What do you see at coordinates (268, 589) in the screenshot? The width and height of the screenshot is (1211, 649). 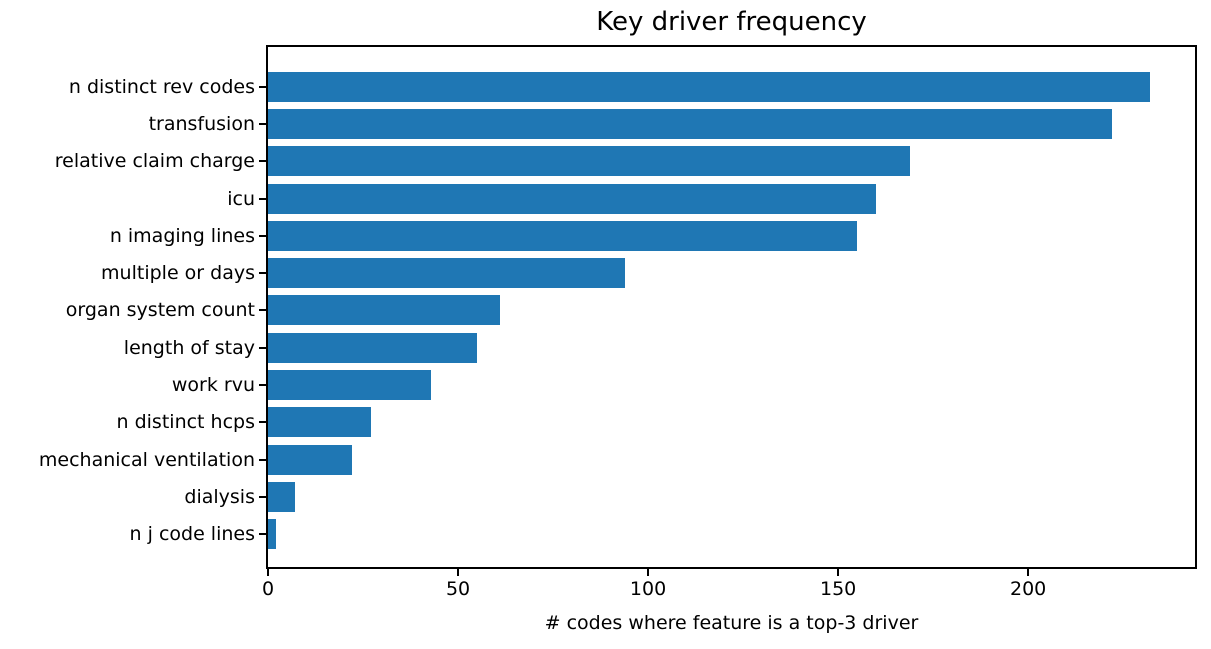 I see `x-axis-tick-label: 0` at bounding box center [268, 589].